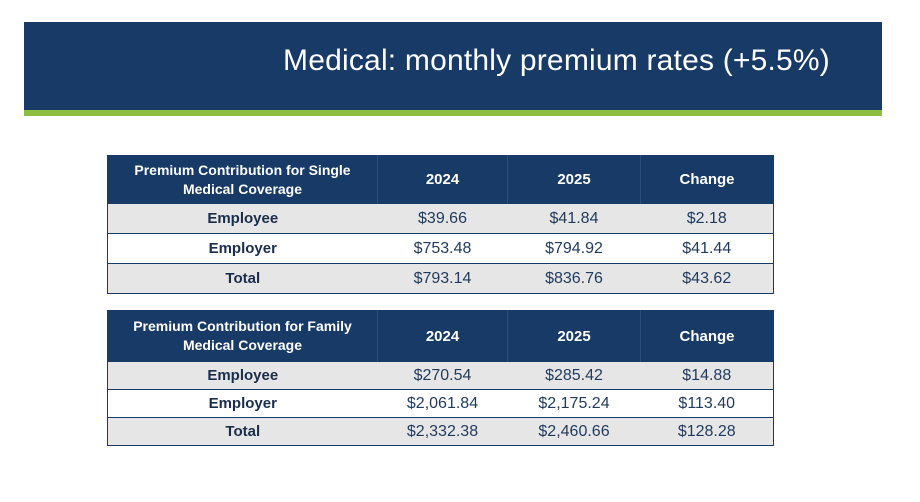 The image size is (920, 502). I want to click on value-2025: $2,460.66, so click(574, 431).